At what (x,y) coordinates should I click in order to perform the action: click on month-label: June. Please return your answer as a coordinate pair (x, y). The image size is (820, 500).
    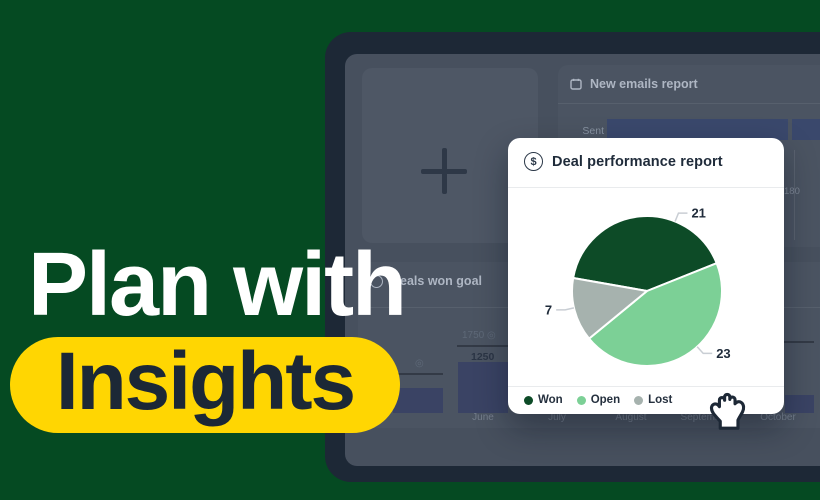
    Looking at the image, I should click on (483, 417).